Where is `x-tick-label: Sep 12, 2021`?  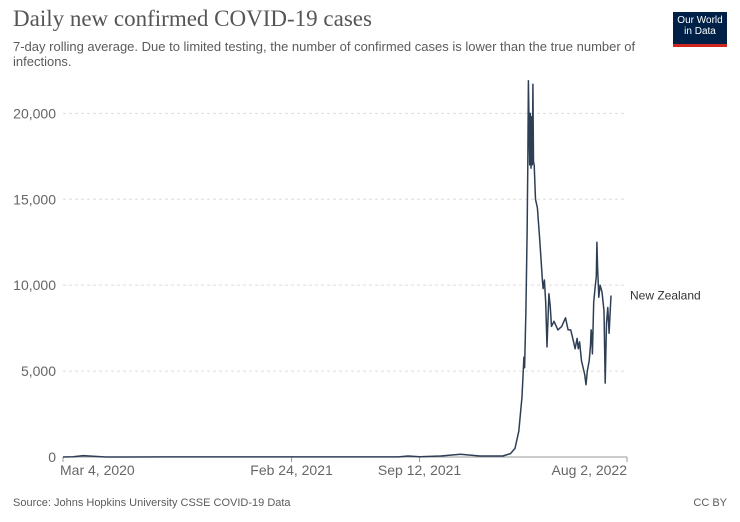 x-tick-label: Sep 12, 2021 is located at coordinates (420, 470).